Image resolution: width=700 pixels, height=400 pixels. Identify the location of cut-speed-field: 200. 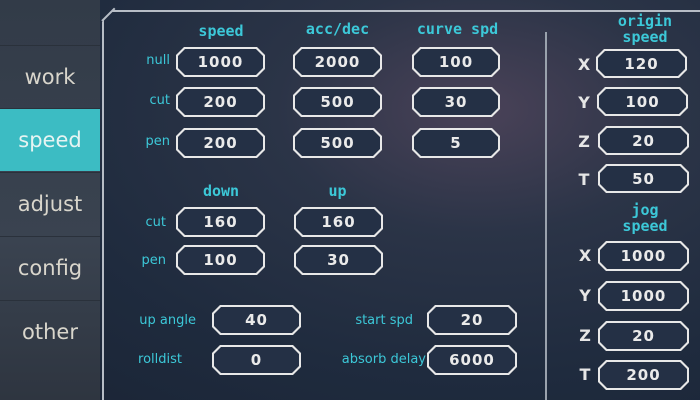
(220, 102).